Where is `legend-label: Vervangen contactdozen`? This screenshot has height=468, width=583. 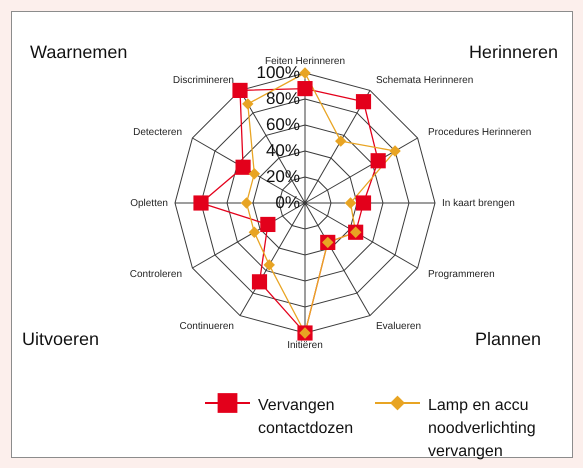
legend-label: Vervangen contactdozen is located at coordinates (306, 417).